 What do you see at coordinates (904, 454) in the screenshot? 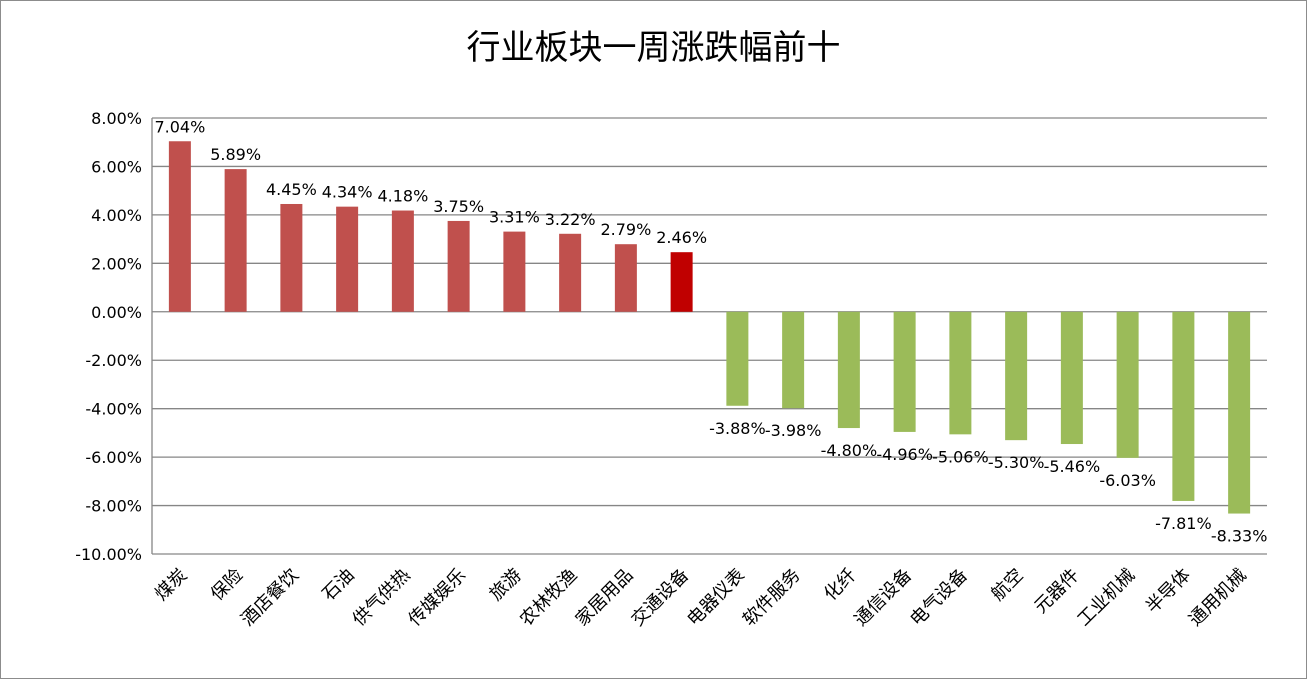
I see `data-label: -4.96%` at bounding box center [904, 454].